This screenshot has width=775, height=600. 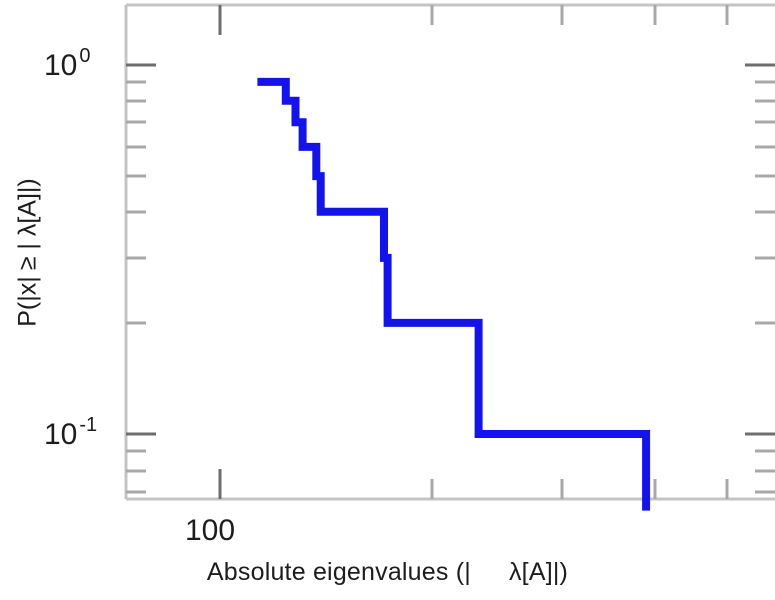 What do you see at coordinates (538, 572) in the screenshot?
I see `x-axis-title-symbol: λ[A]|)` at bounding box center [538, 572].